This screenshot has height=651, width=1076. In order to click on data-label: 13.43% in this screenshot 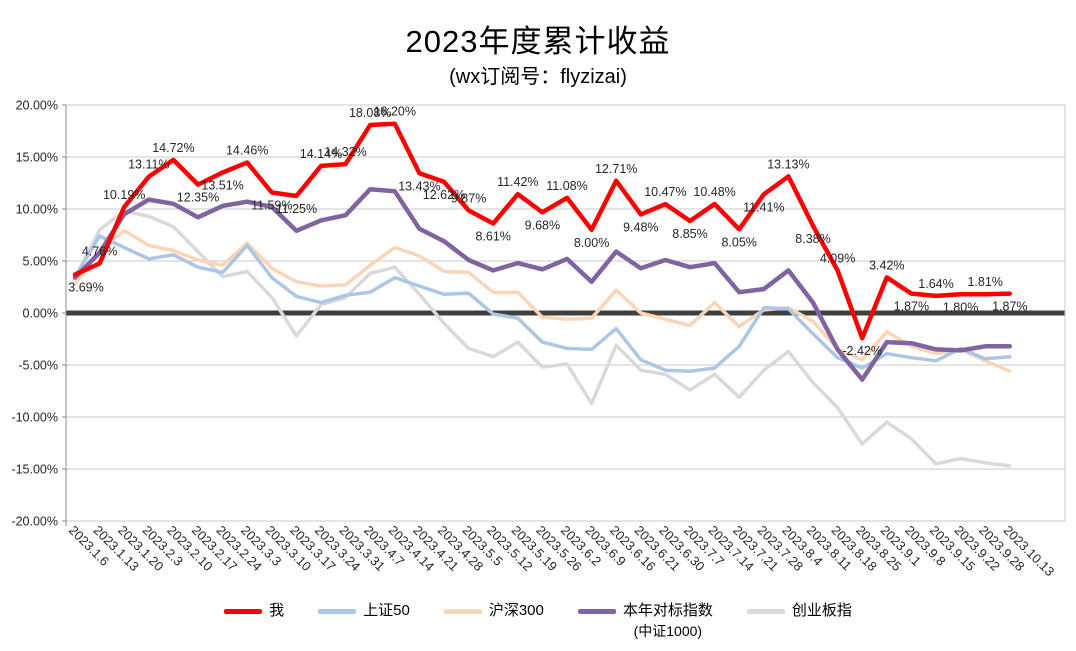, I will do `click(419, 186)`.